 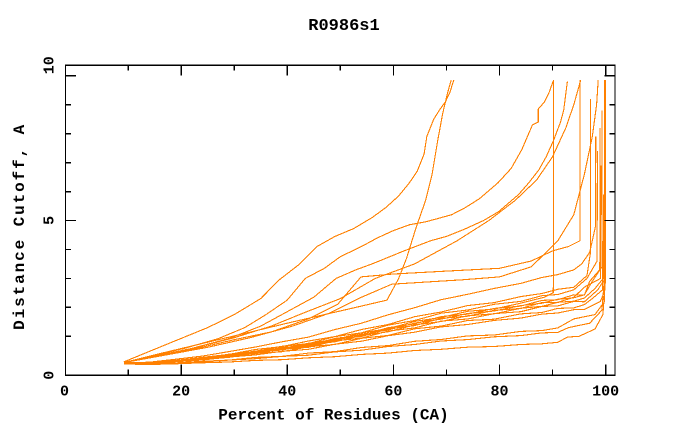 What do you see at coordinates (181, 392) in the screenshot?
I see `svg-text: 20` at bounding box center [181, 392].